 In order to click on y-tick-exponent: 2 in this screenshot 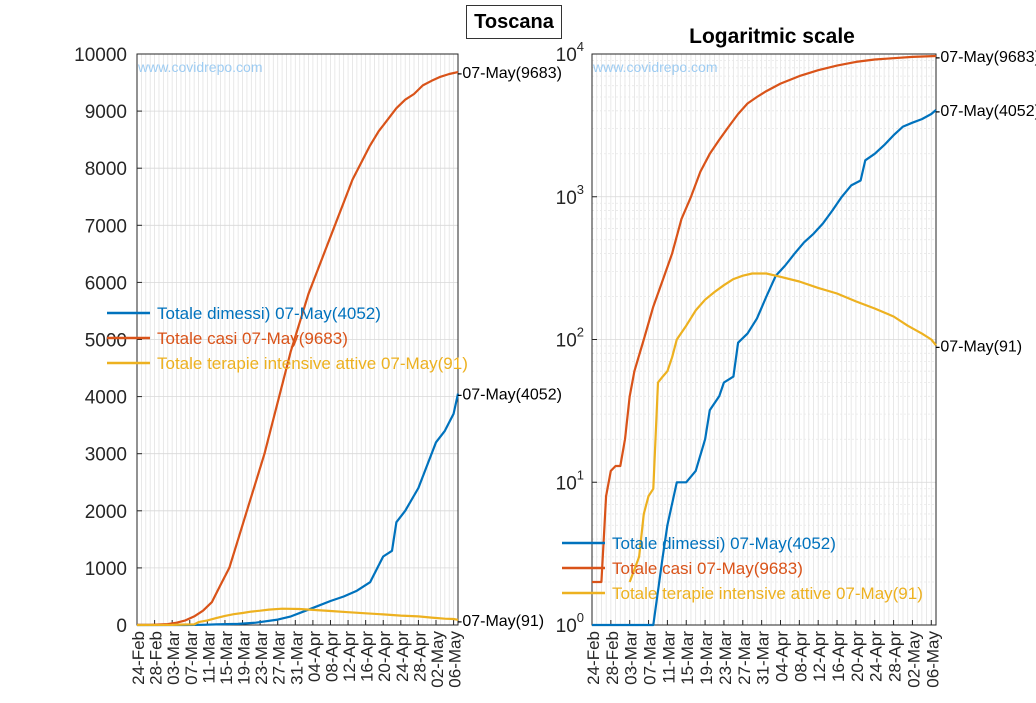, I will do `click(580, 332)`.